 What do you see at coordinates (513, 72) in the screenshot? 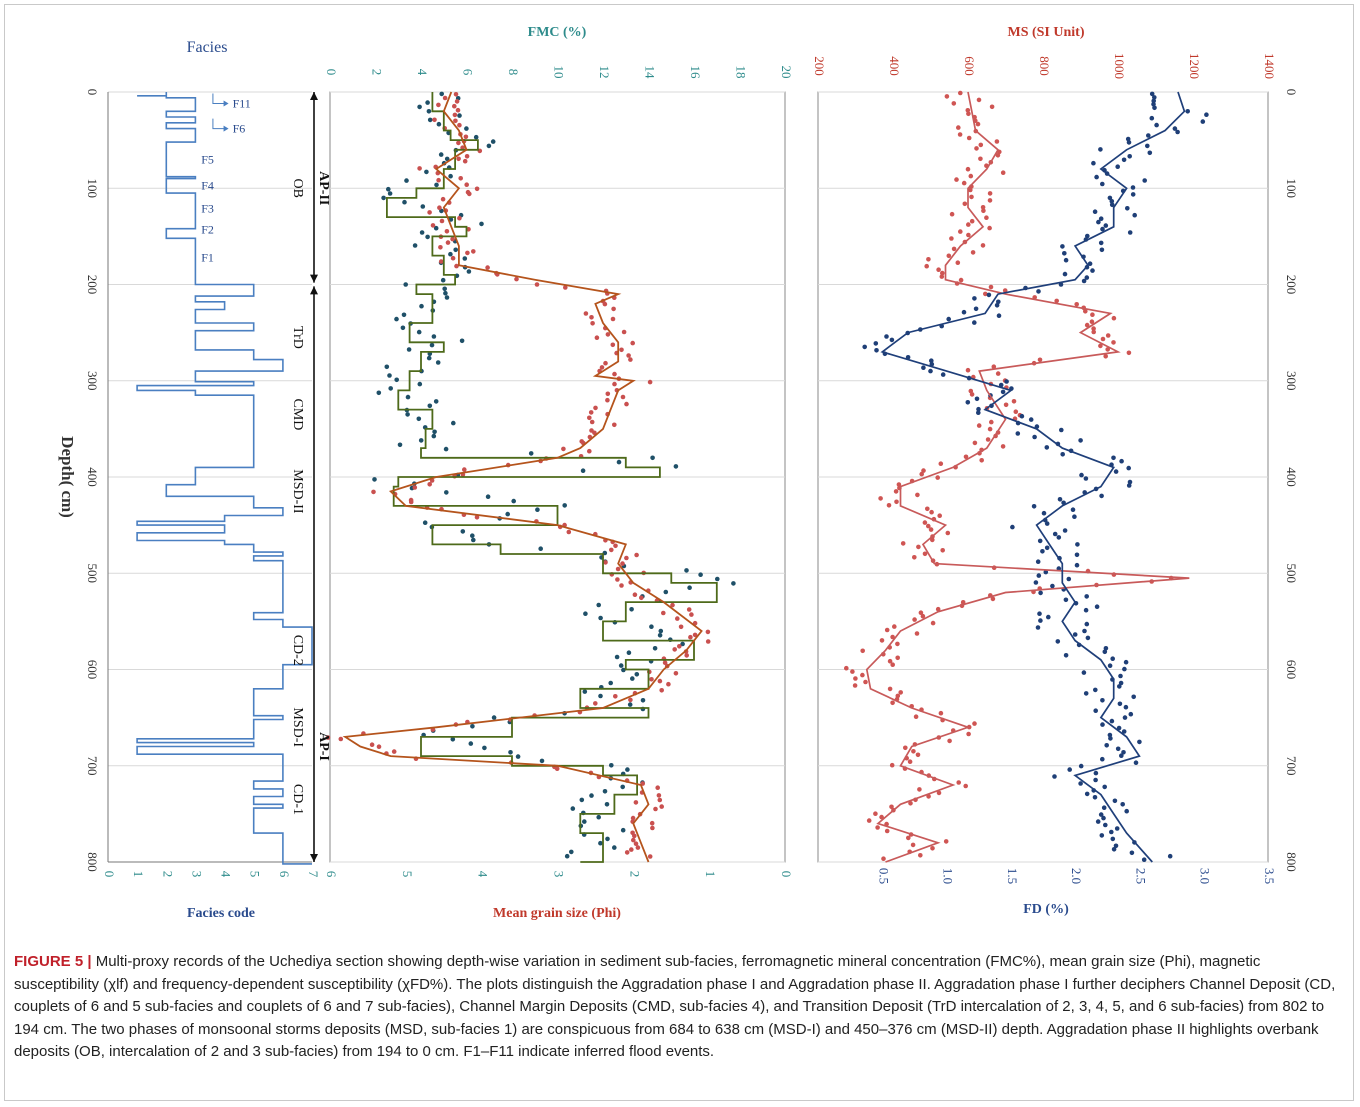
I see `fmc-tick-label: 8` at bounding box center [513, 72].